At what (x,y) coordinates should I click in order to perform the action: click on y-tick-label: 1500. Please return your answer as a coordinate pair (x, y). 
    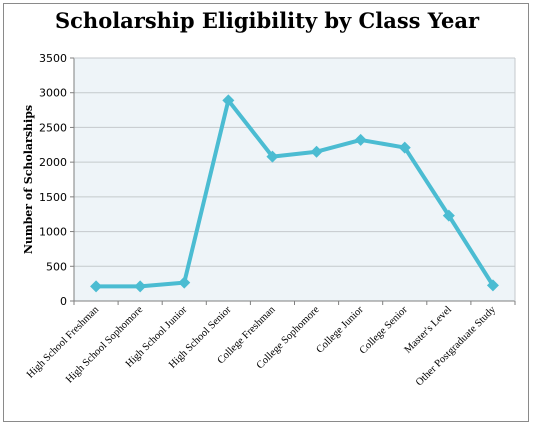
    Looking at the image, I should click on (53, 197).